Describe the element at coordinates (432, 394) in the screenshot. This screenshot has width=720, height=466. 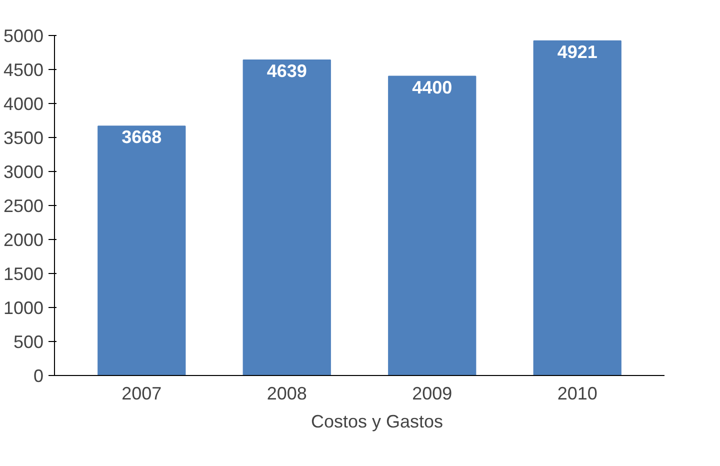
I see `x-tick-label: 2009` at that location.